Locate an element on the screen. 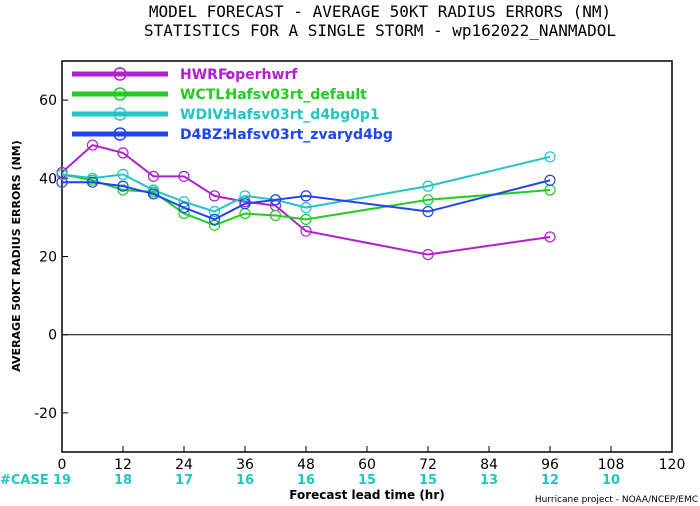 The height and width of the screenshot is (506, 700). credit-text: Hurricane project - NOAA/NCEP/EMC is located at coordinates (616, 500).